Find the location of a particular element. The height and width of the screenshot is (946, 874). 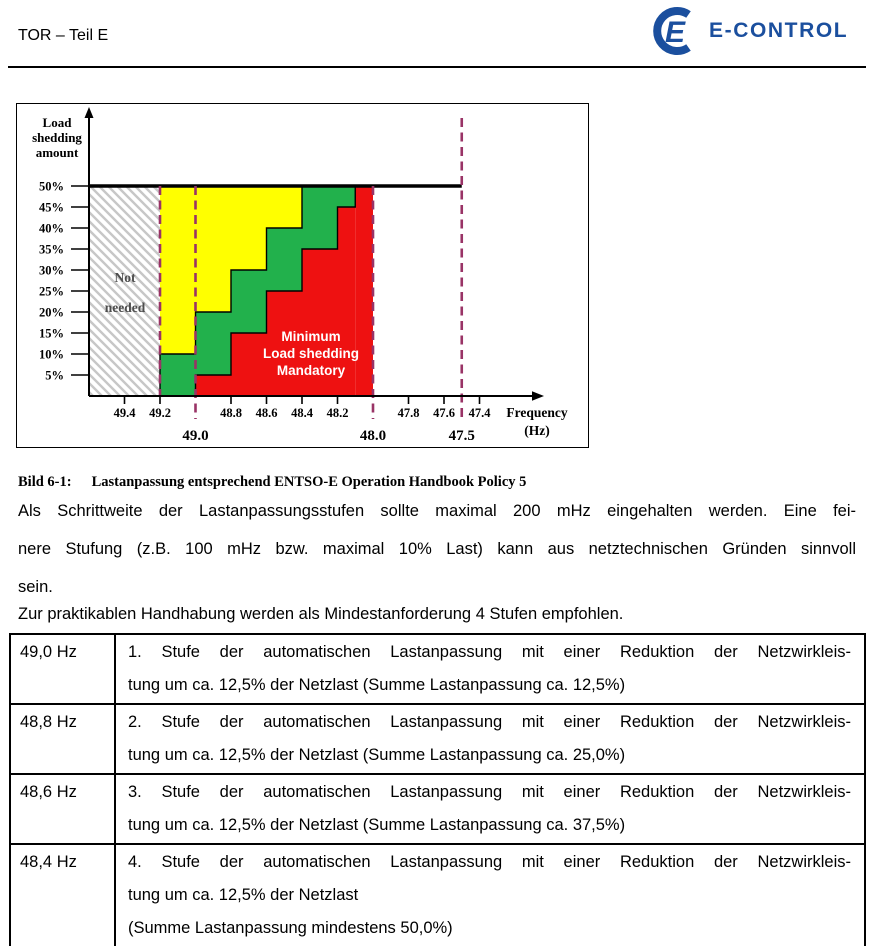

svg-text: 47.6 is located at coordinates (444, 413).